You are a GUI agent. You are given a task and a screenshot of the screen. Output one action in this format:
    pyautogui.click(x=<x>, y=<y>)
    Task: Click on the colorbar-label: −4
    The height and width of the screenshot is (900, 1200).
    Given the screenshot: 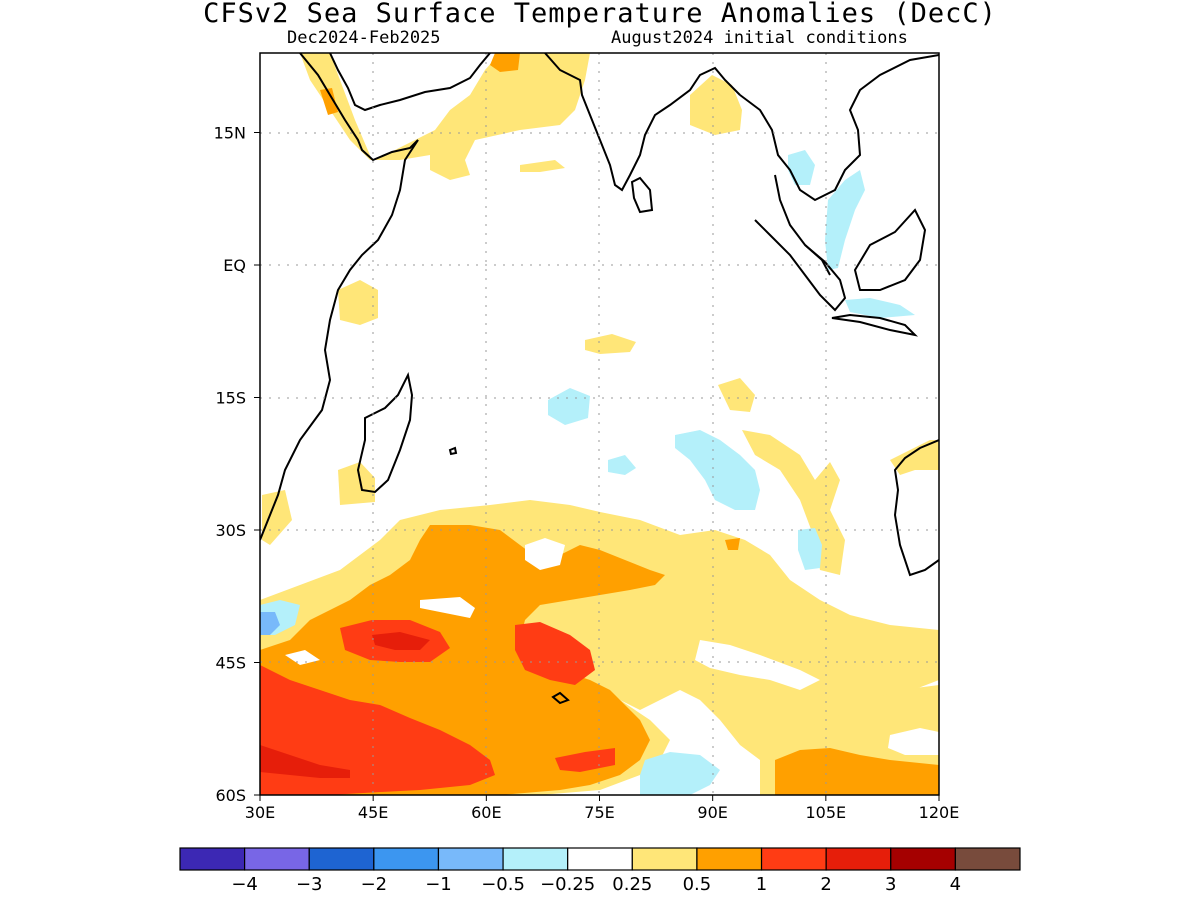 What is the action you would take?
    pyautogui.click(x=244, y=884)
    